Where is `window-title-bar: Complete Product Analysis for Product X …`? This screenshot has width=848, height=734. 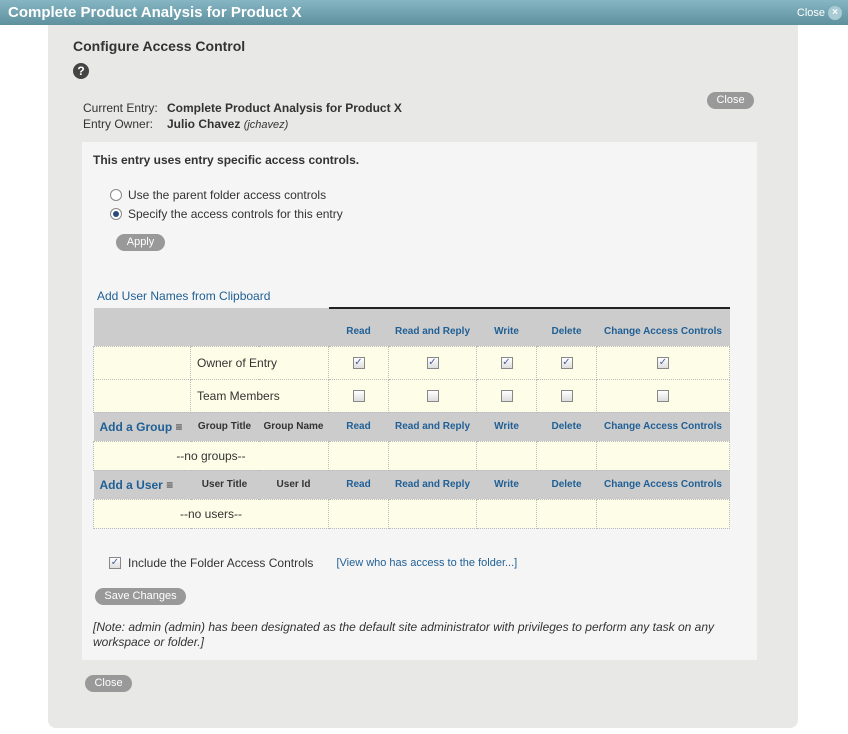
window-title-bar: Complete Product Analysis for Product X … is located at coordinates (424, 12).